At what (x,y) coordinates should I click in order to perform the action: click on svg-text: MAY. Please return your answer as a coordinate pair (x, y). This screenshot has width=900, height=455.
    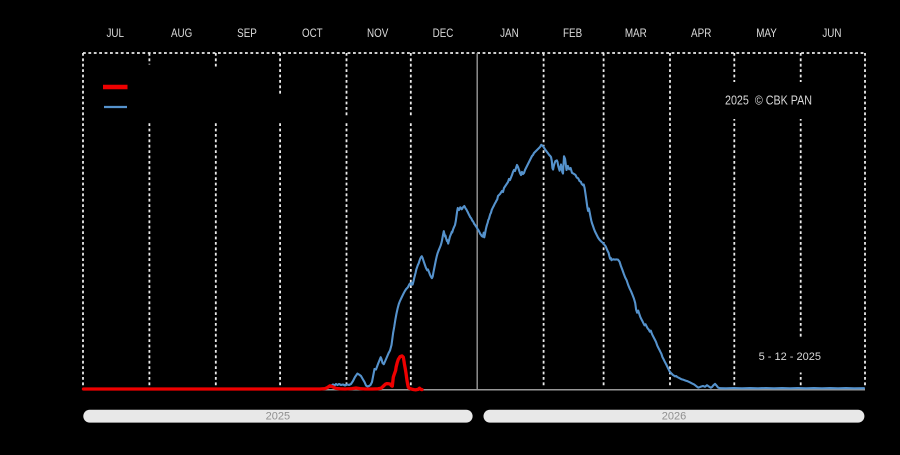
    Looking at the image, I should click on (766, 33).